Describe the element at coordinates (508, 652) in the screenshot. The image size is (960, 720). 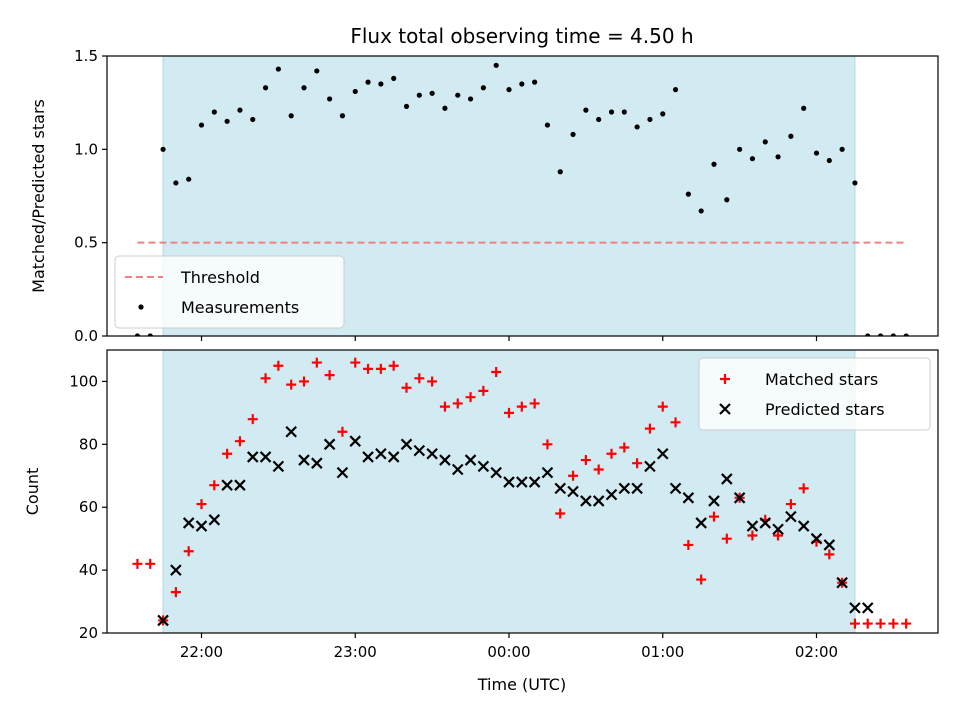
I see `x-tick-label: 00:00` at that location.